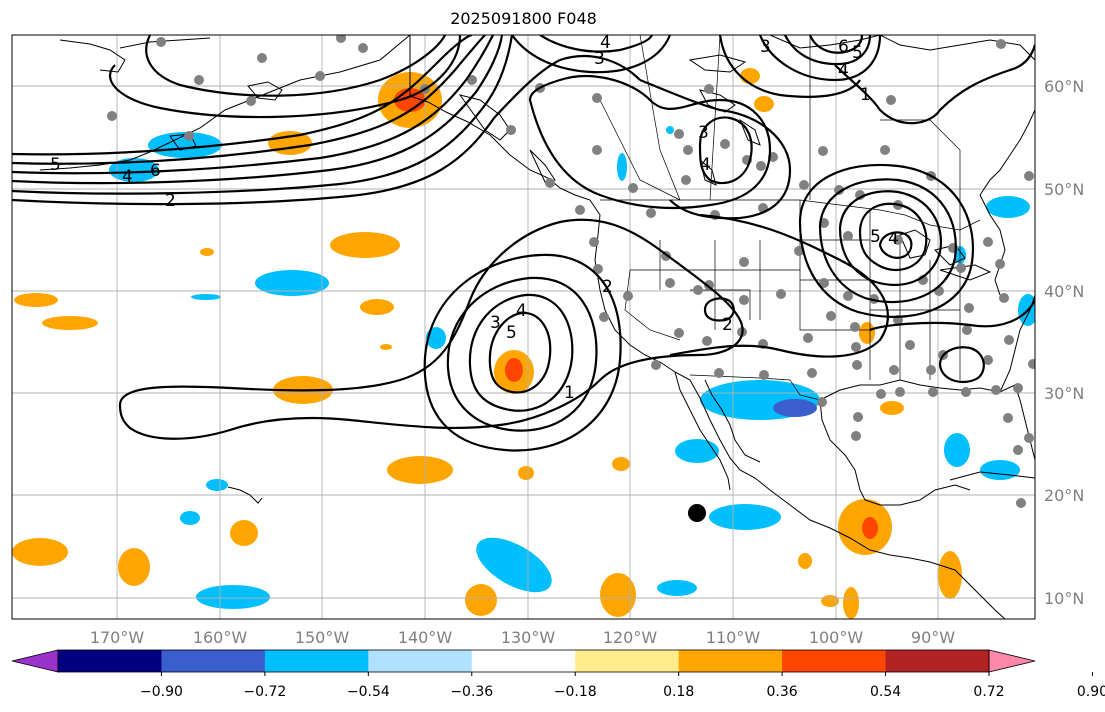  I want to click on lon-label: 130°W, so click(528, 637).